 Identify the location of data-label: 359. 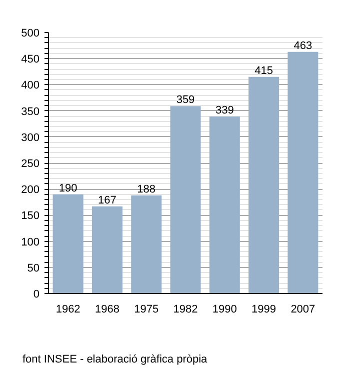
(185, 100).